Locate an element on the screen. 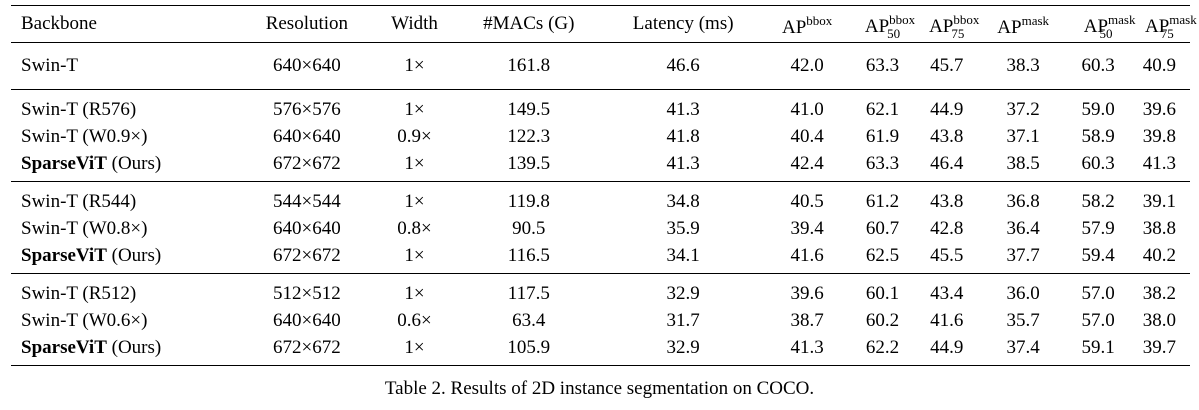  cell-resolution: 672×672 is located at coordinates (307, 347).